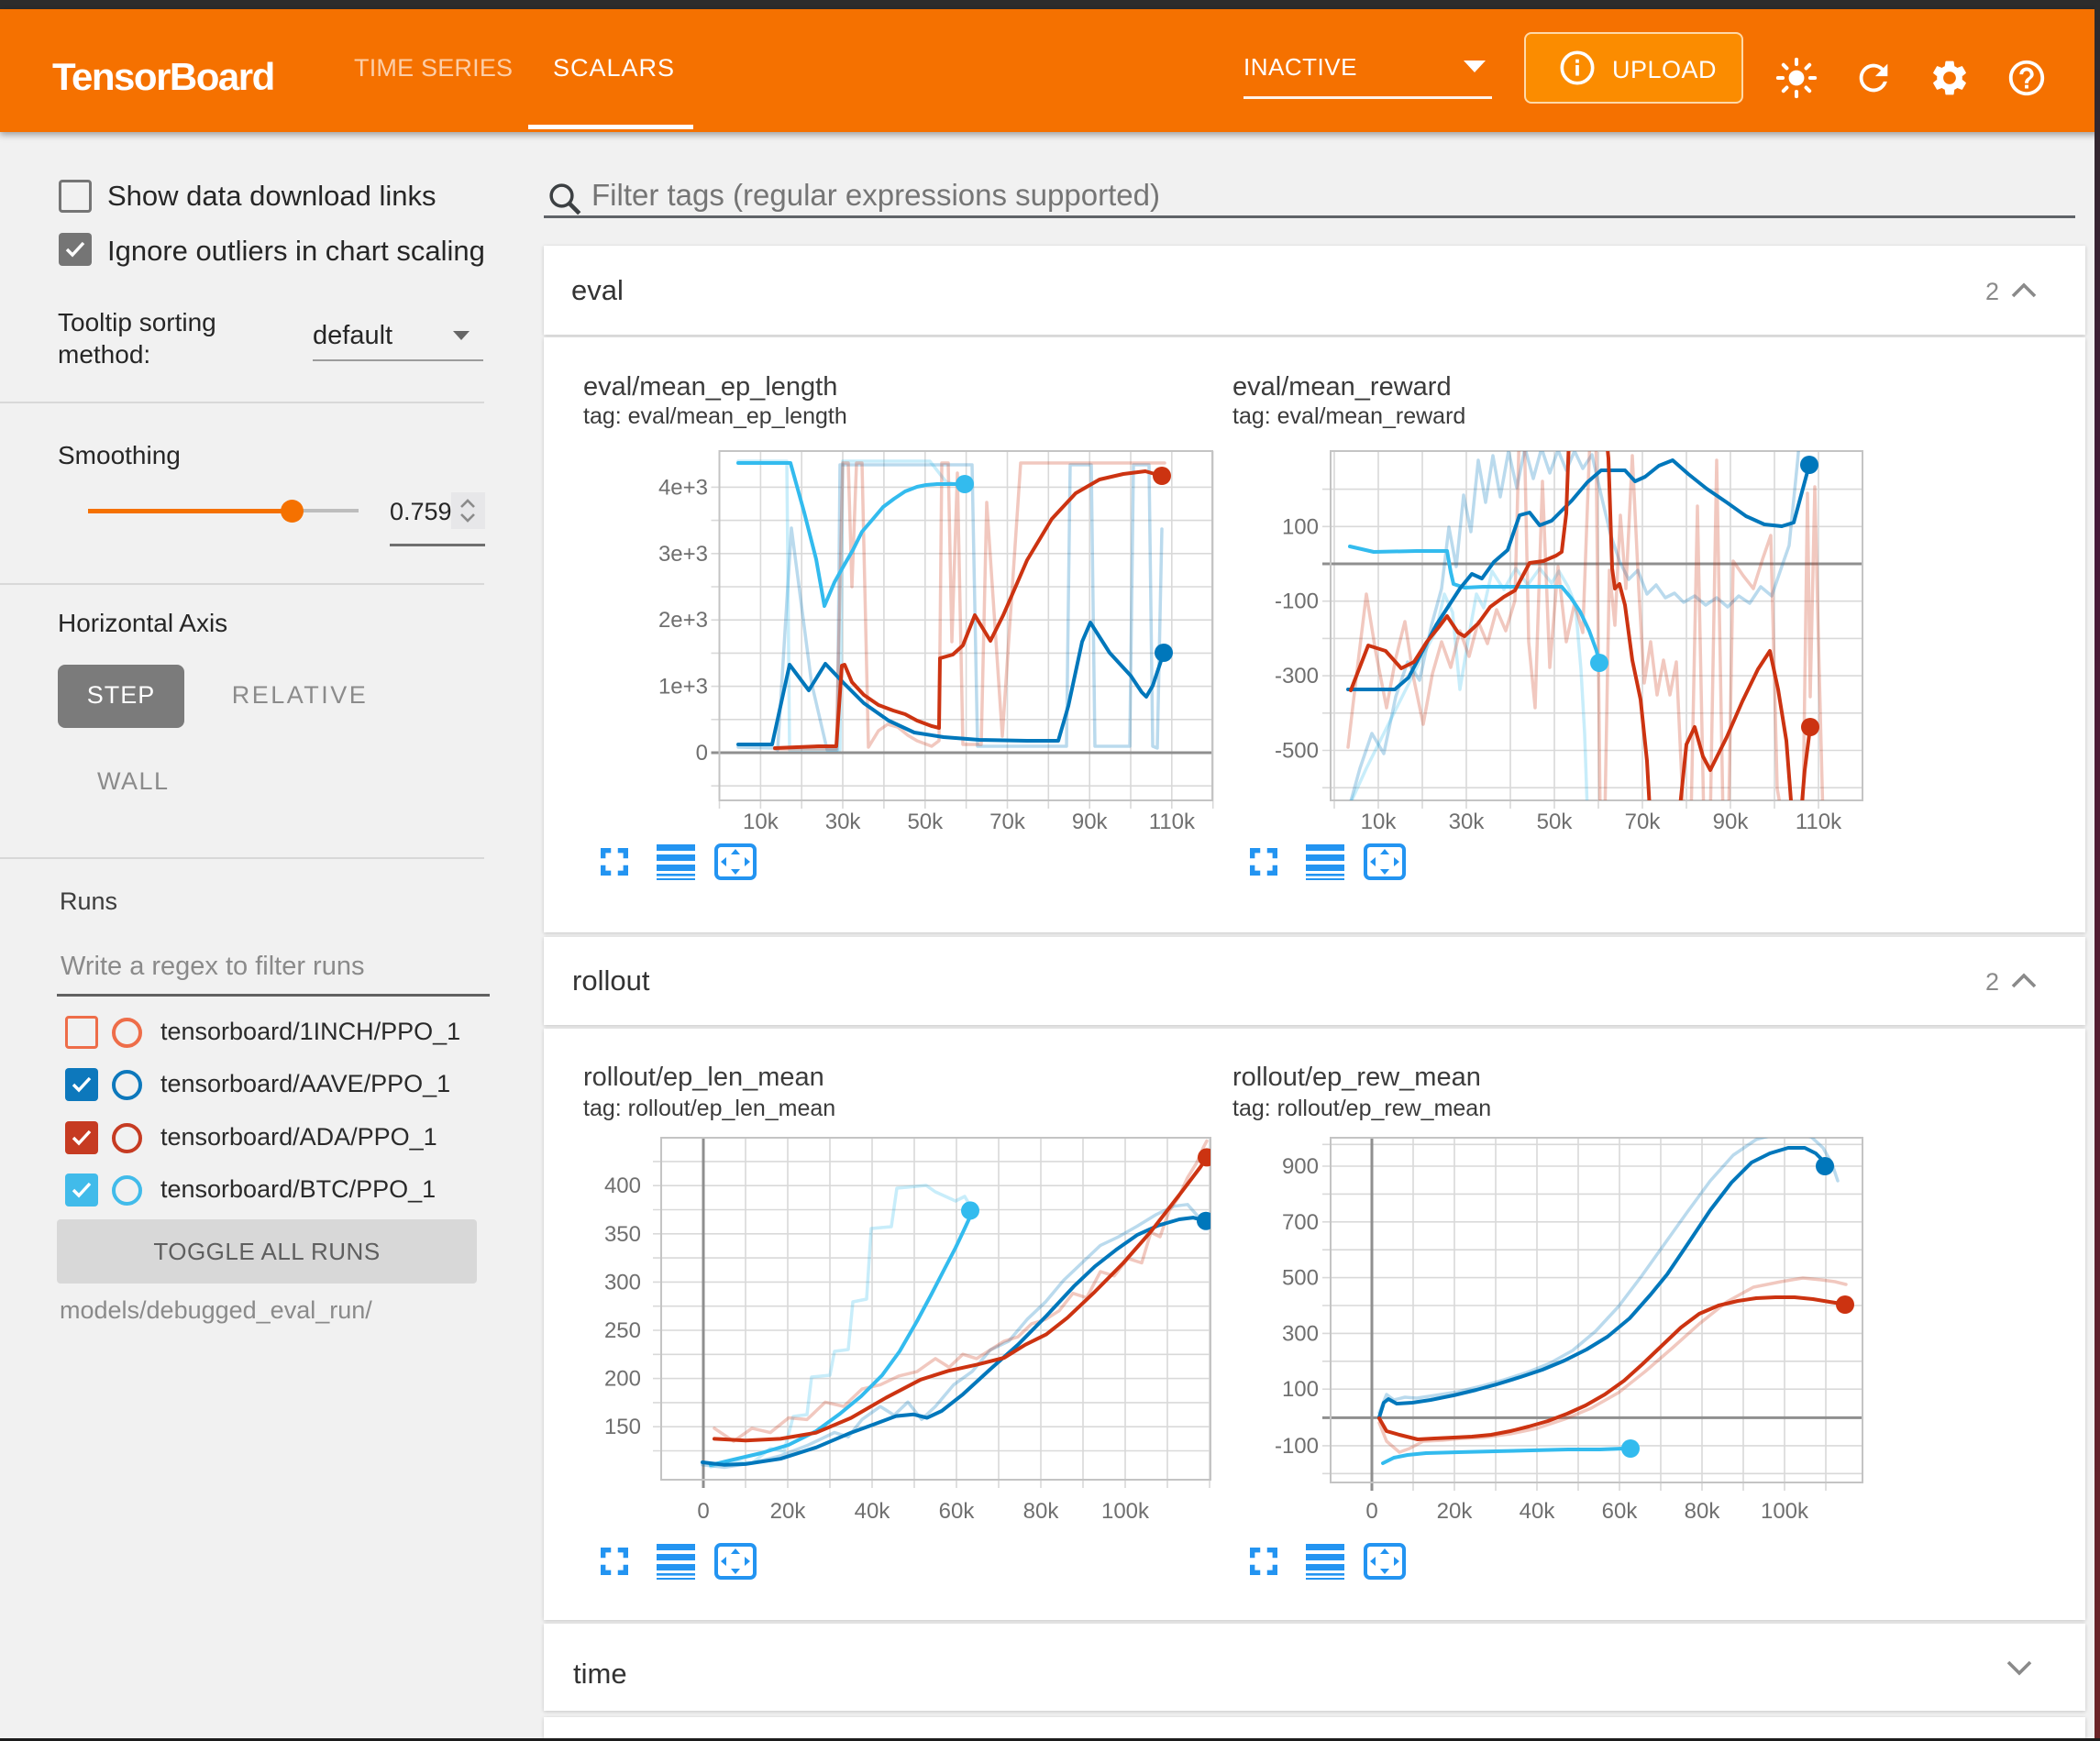  Describe the element at coordinates (622, 1186) in the screenshot. I see `svg-text: 400` at that location.